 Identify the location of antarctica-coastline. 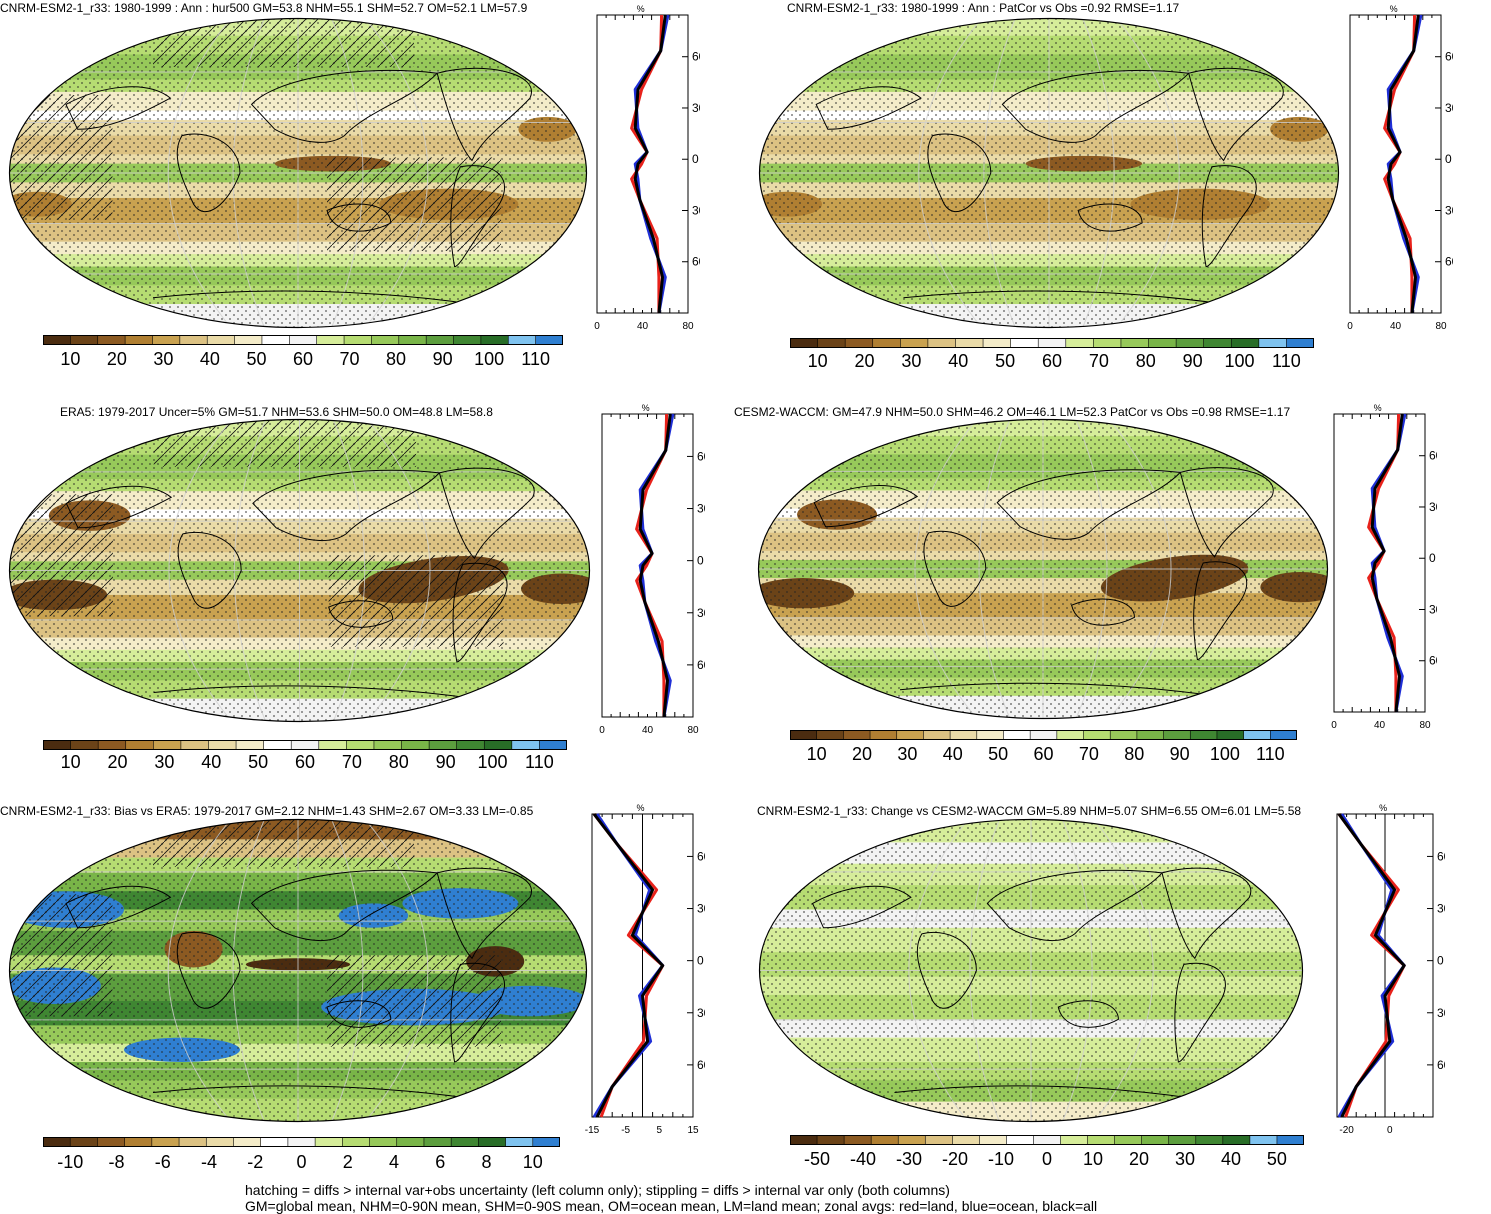
(314, 692).